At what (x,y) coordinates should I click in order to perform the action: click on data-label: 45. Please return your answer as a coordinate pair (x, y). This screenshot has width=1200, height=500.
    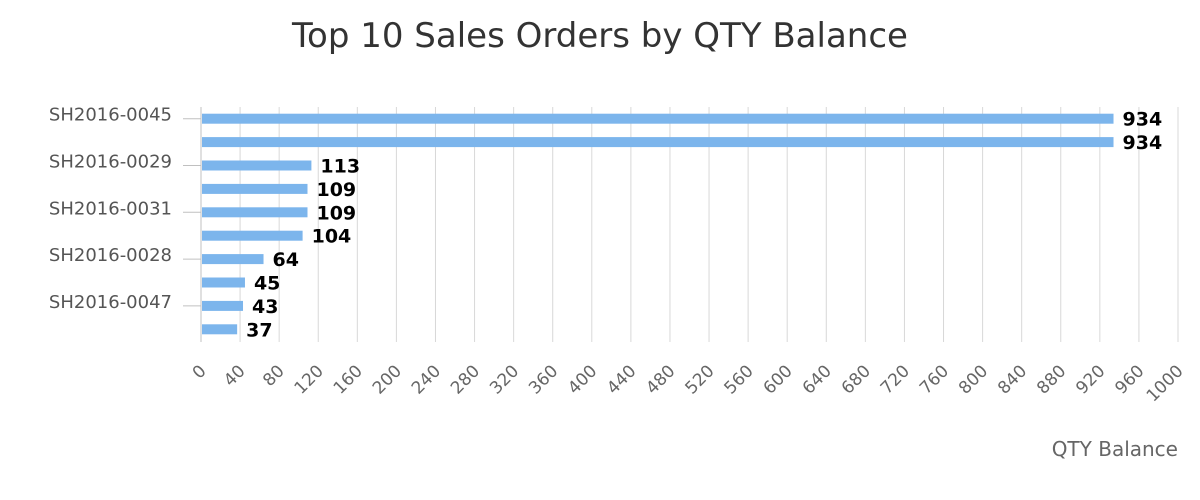
    Looking at the image, I should click on (267, 284).